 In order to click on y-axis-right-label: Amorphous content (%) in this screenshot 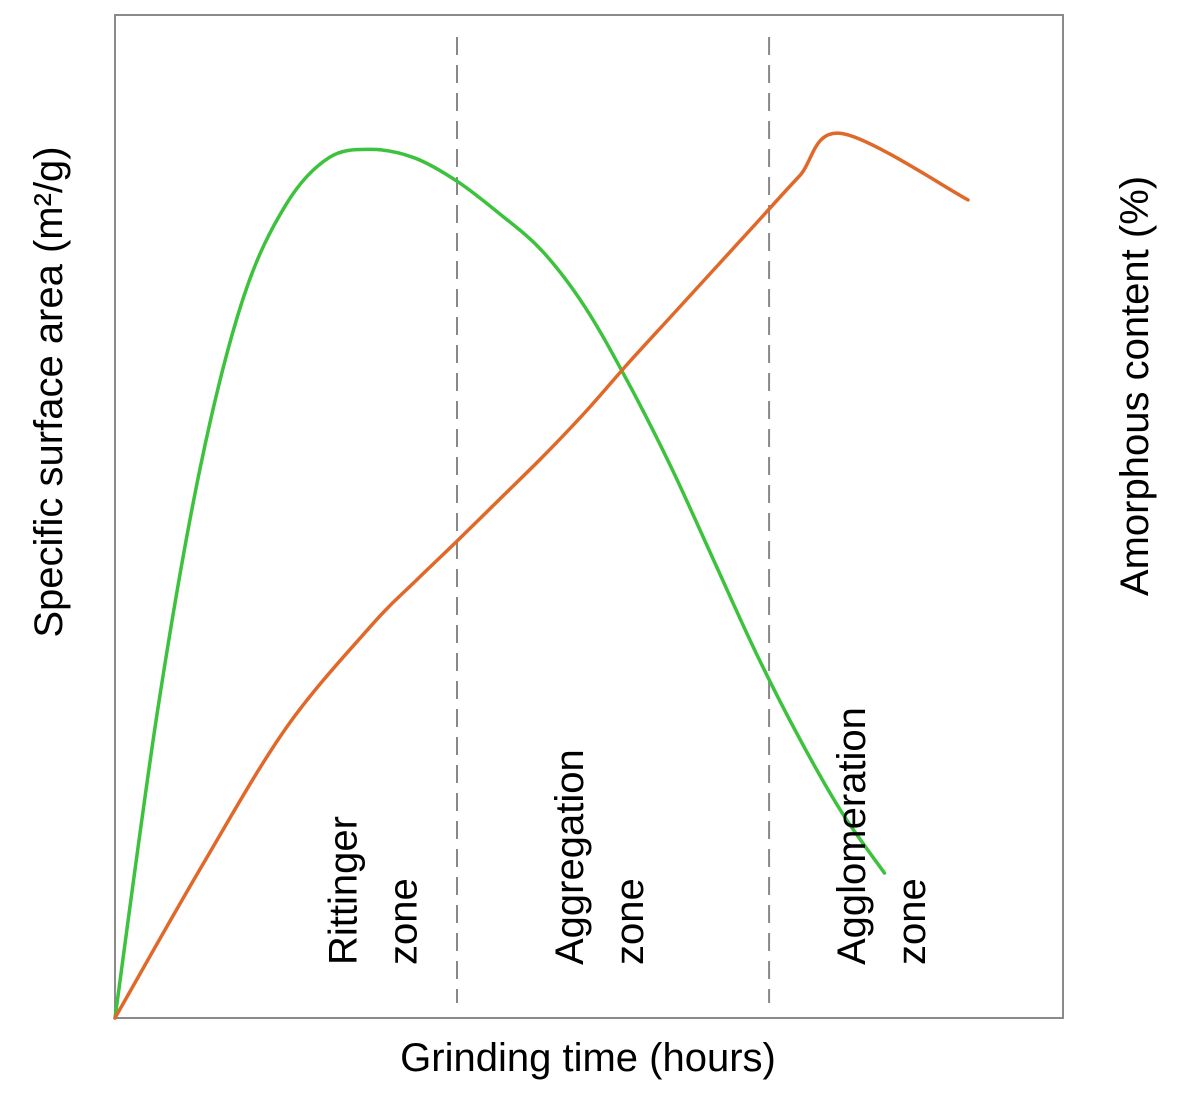, I will do `click(1135, 386)`.